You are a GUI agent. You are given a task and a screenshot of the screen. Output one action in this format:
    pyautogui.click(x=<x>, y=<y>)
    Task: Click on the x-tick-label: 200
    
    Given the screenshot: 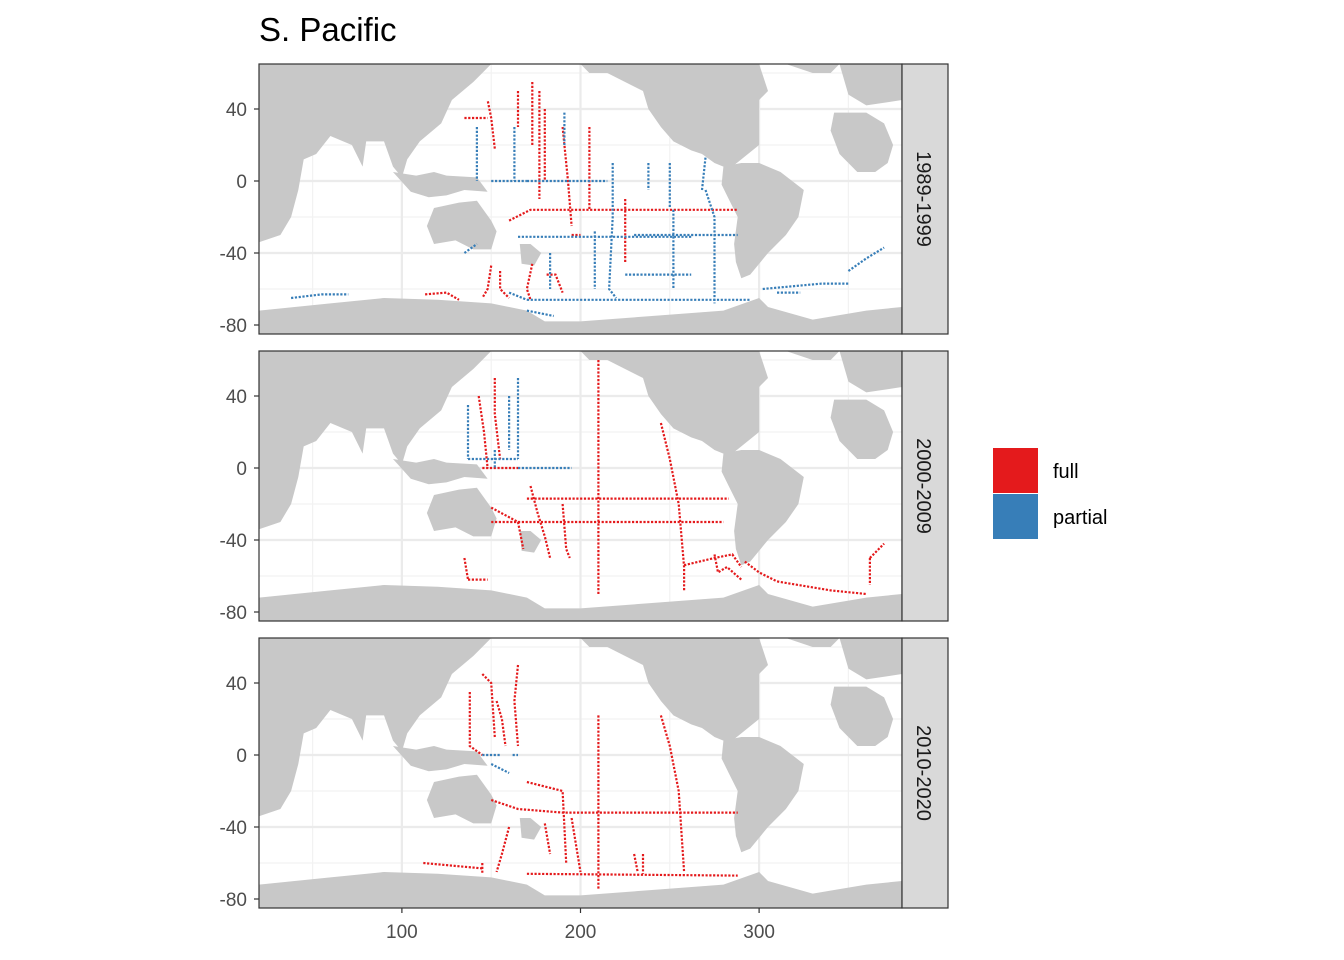 What is the action you would take?
    pyautogui.click(x=581, y=932)
    